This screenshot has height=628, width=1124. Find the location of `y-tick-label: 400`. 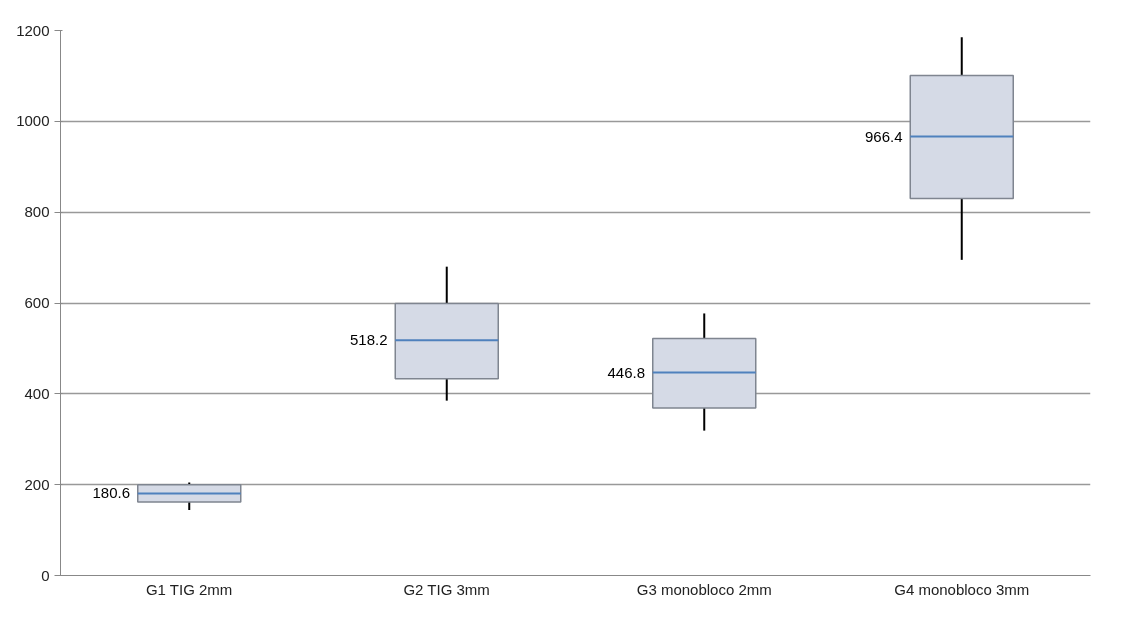

y-tick-label: 400 is located at coordinates (37, 393).